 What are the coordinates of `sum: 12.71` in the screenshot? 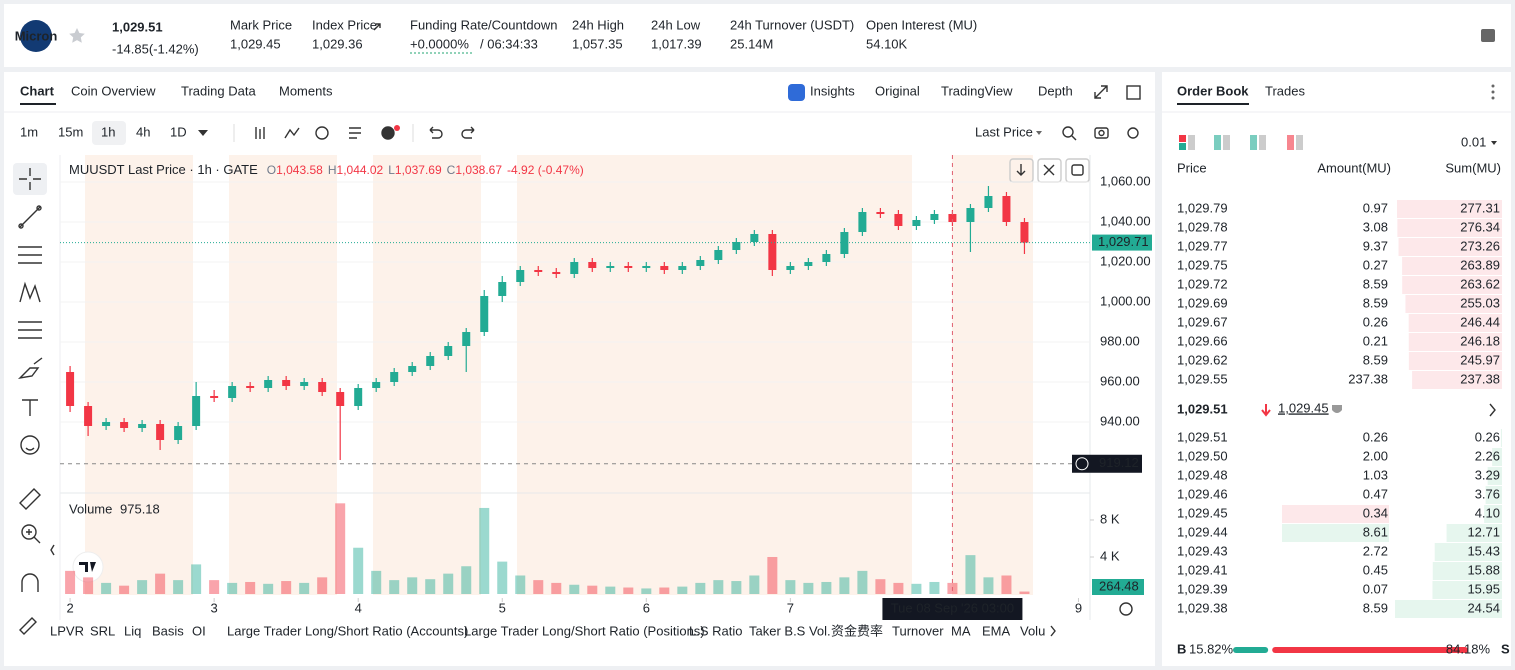 It's located at (1483, 531).